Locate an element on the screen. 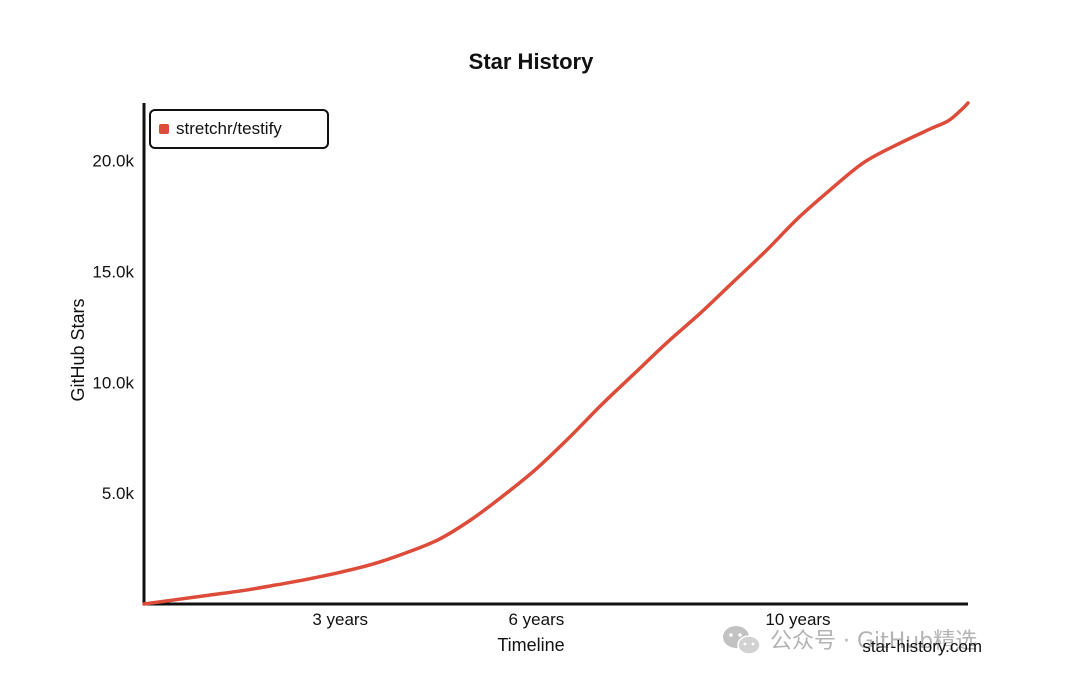 The height and width of the screenshot is (684, 1080). y-tick-label: 20.0k is located at coordinates (113, 161).